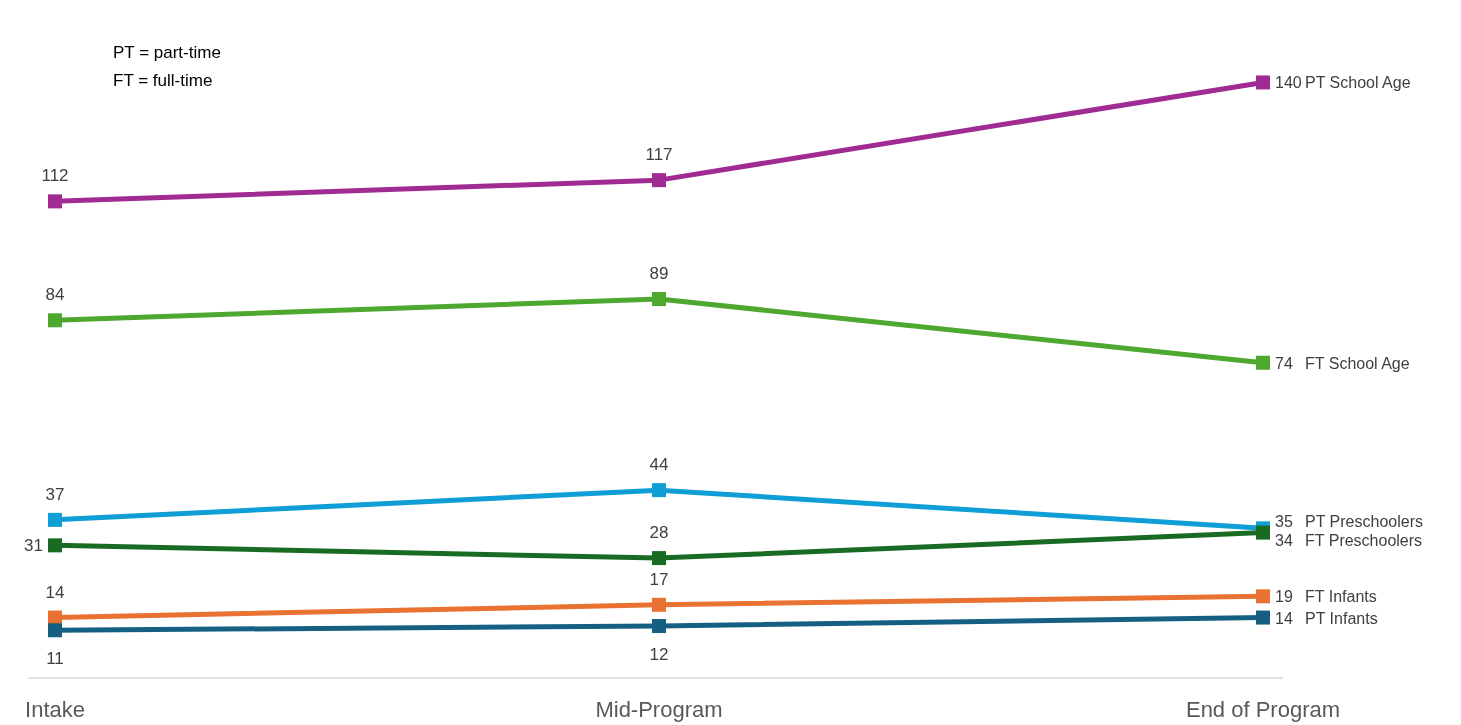  What do you see at coordinates (55, 494) in the screenshot?
I see `data-label: 37` at bounding box center [55, 494].